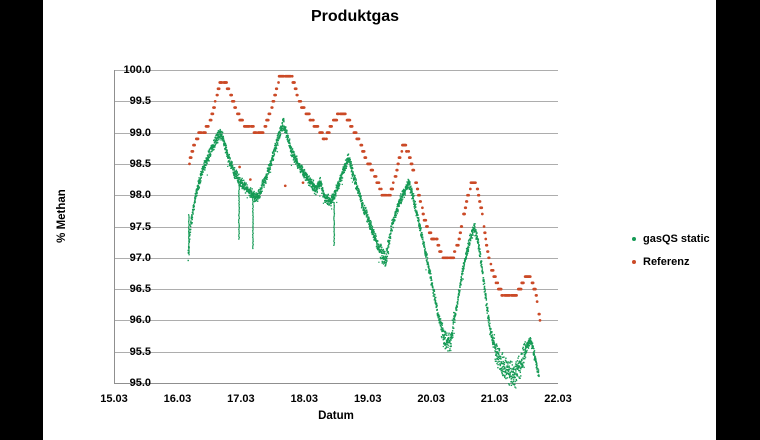 This screenshot has width=760, height=440. What do you see at coordinates (367, 399) in the screenshot?
I see `x-tick-label: 19.03` at bounding box center [367, 399].